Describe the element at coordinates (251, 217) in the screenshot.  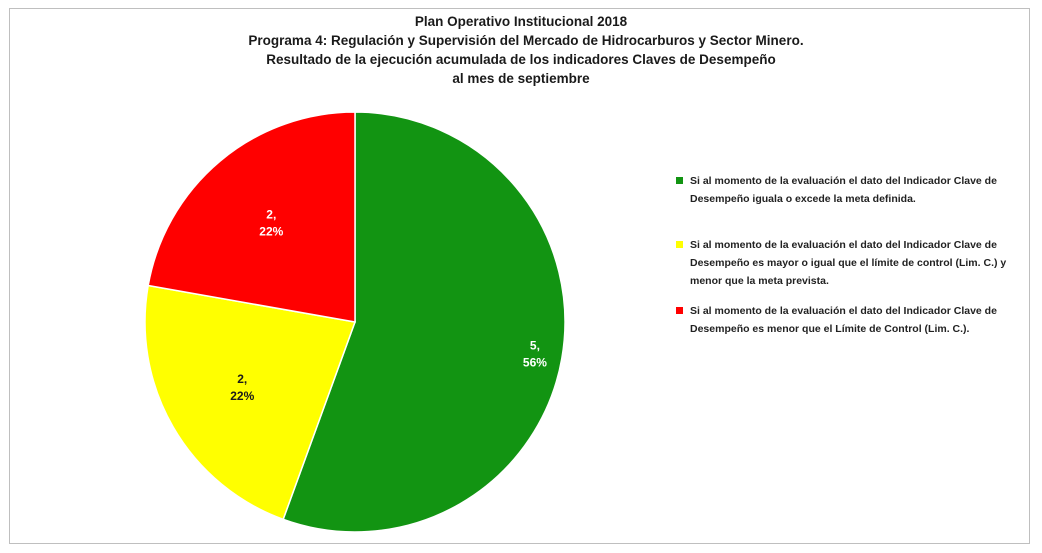
I see `pie-slice-red` at that location.